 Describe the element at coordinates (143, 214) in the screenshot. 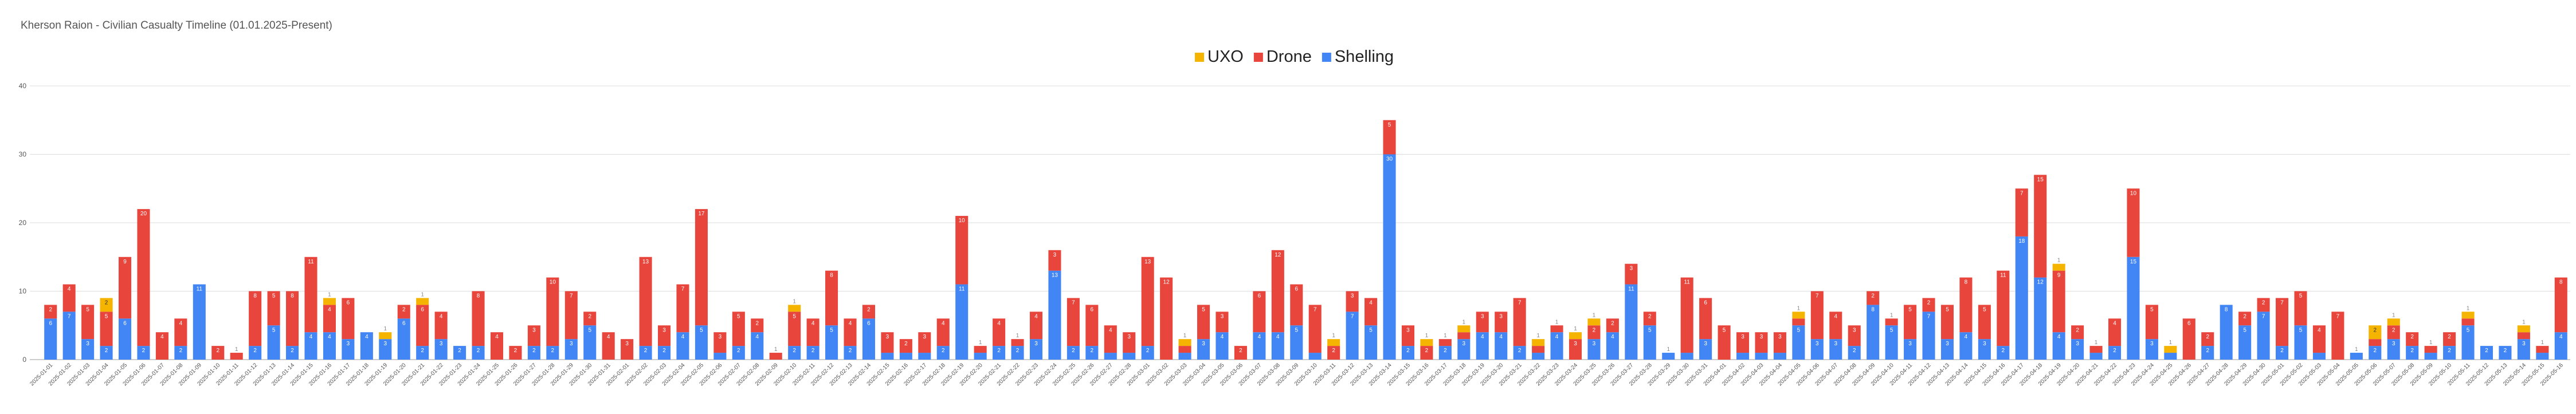

I see `data-label: 20` at that location.